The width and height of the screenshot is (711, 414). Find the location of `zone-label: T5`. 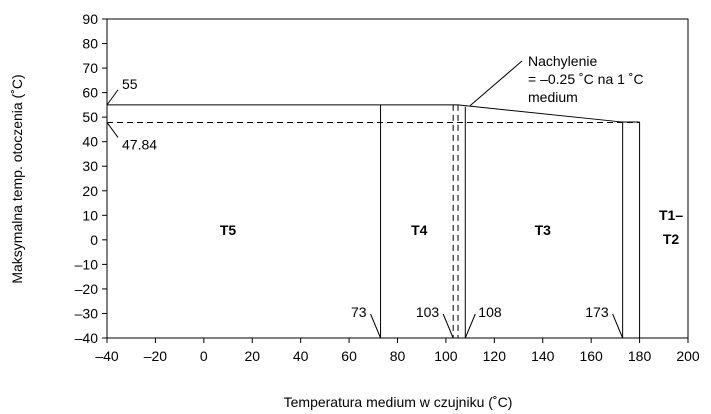

zone-label: T5 is located at coordinates (228, 230).